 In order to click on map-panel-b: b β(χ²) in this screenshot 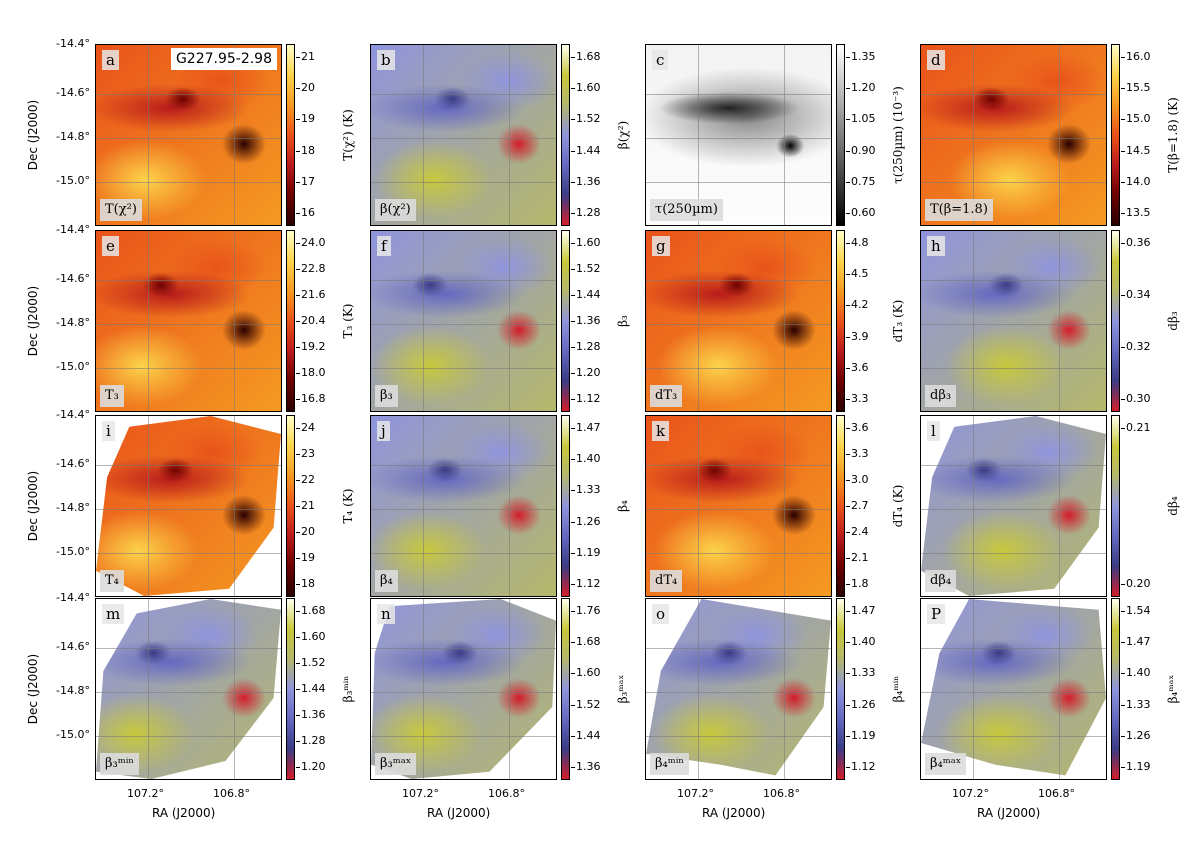, I will do `click(463, 135)`.